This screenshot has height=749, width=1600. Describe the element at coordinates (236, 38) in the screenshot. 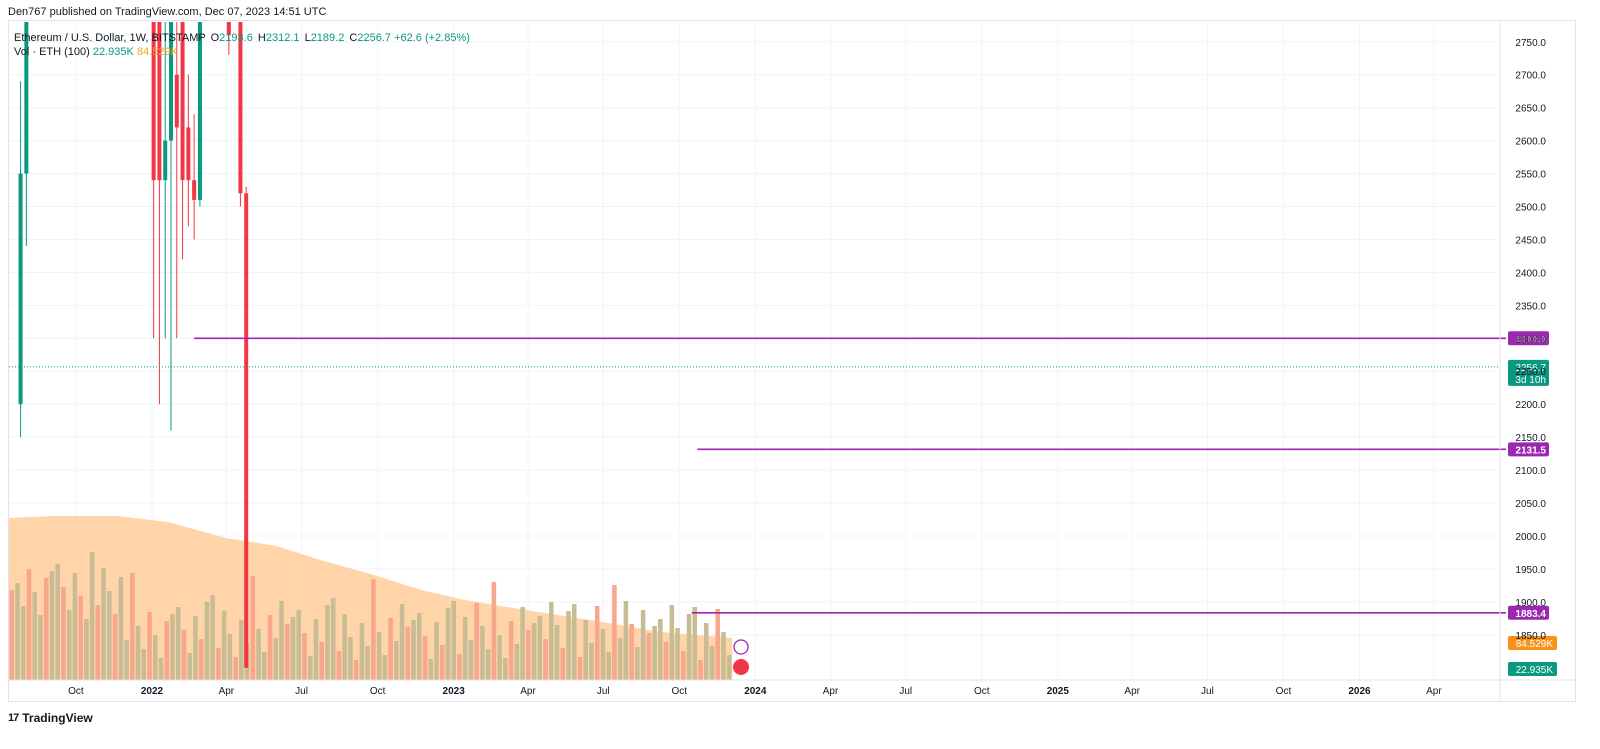

I see `open-value: 2193.6` at that location.